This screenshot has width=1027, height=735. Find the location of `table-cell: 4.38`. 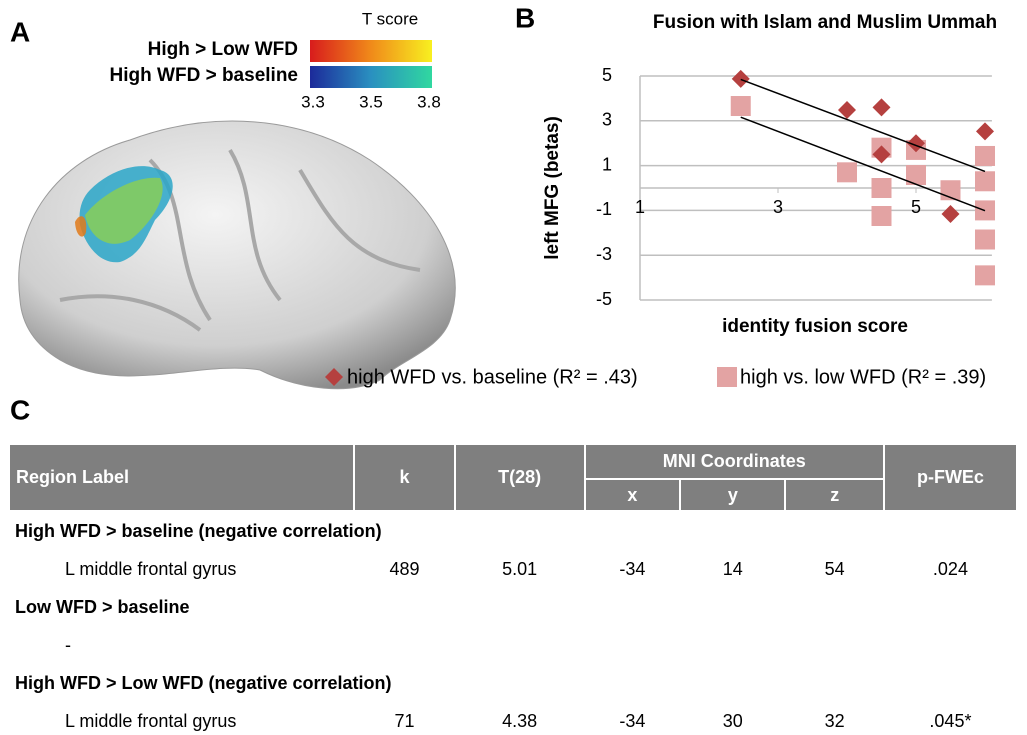

table-cell: 4.38 is located at coordinates (520, 720).